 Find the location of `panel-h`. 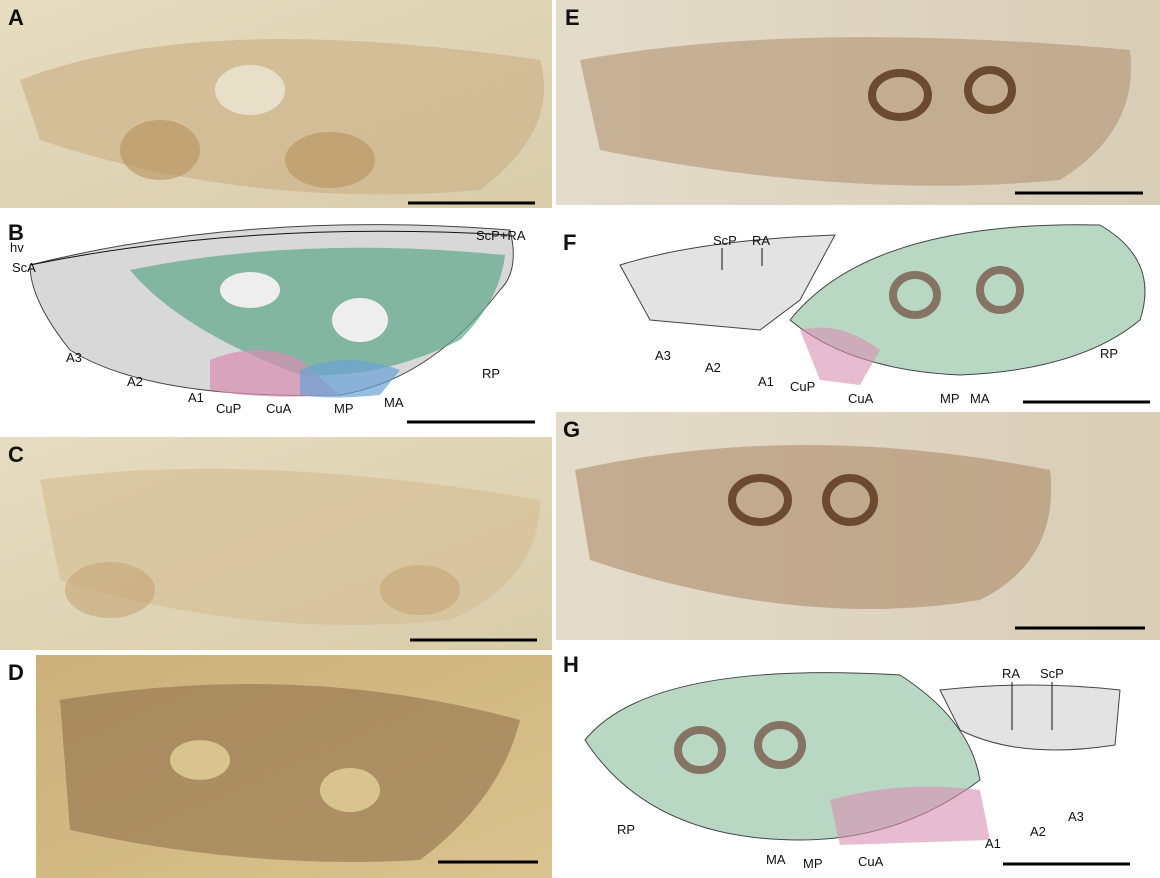

panel-h is located at coordinates (857, 769).